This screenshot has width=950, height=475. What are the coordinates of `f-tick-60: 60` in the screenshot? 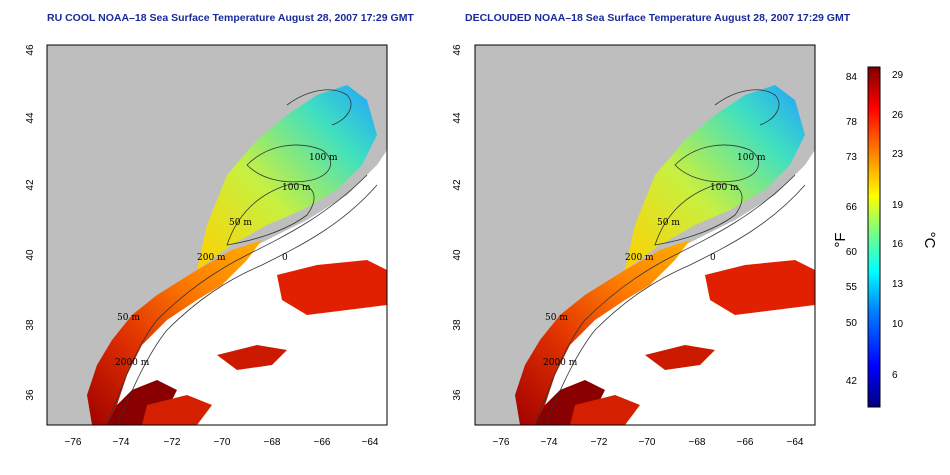 It's located at (852, 252).